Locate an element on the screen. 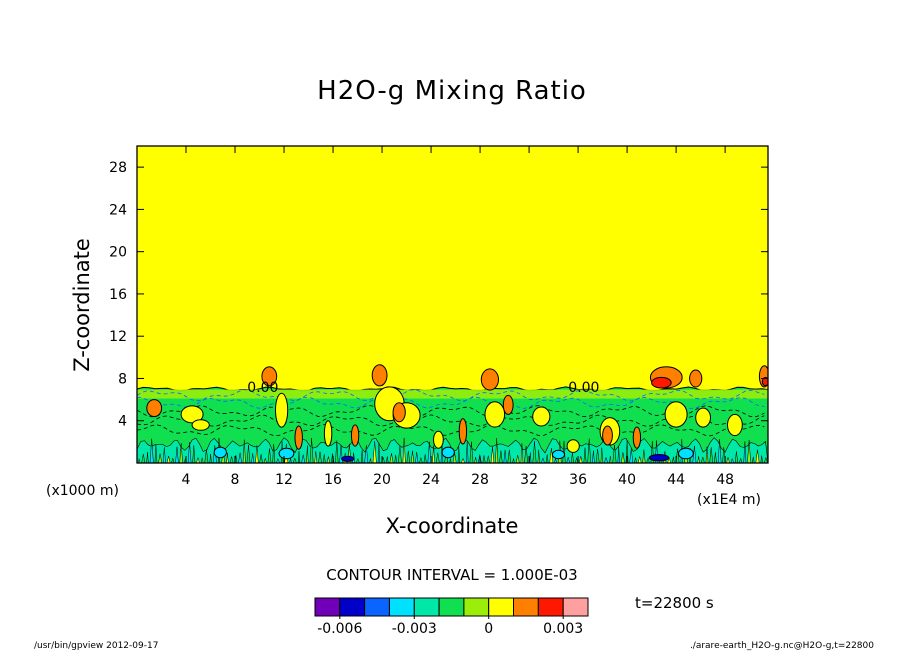 This screenshot has height=654, width=904. colorbar-tick-label: 0.003 is located at coordinates (563, 629).